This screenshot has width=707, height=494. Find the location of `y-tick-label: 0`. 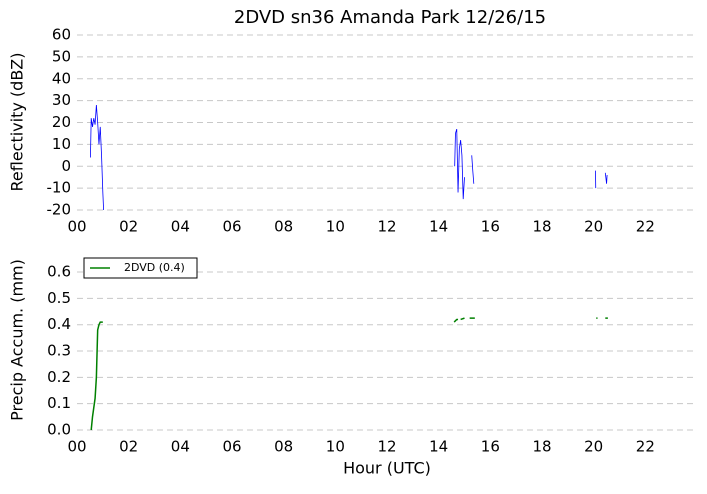

y-tick-label: 0 is located at coordinates (66, 166).